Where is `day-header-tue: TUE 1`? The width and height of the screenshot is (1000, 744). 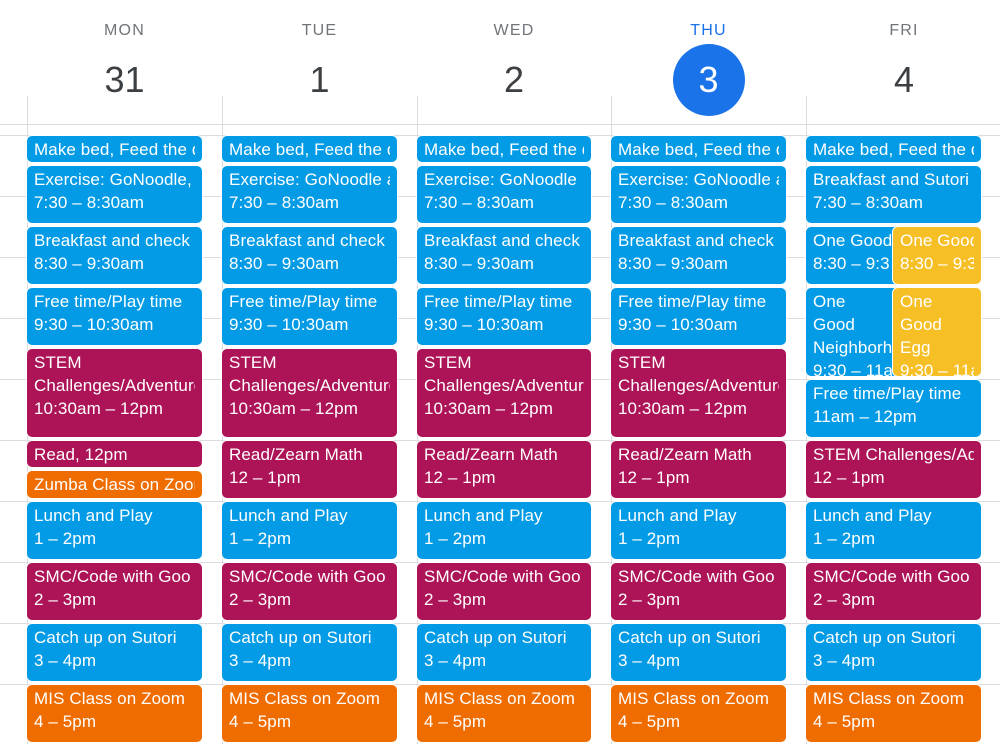
day-header-tue: TUE 1 is located at coordinates (319, 62).